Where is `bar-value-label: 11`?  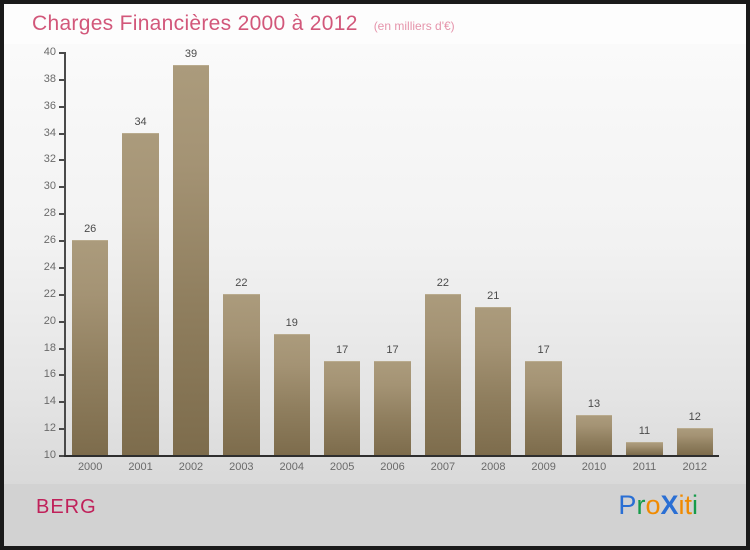
bar-value-label: 11 is located at coordinates (644, 430).